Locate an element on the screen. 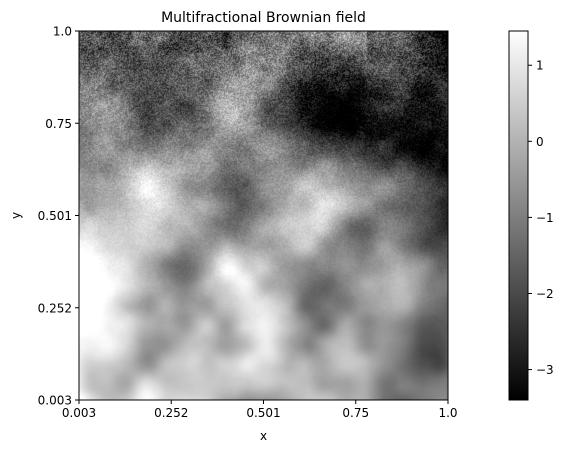 This screenshot has height=453, width=567. chart-title: Multifractional Brownian field is located at coordinates (263, 18).